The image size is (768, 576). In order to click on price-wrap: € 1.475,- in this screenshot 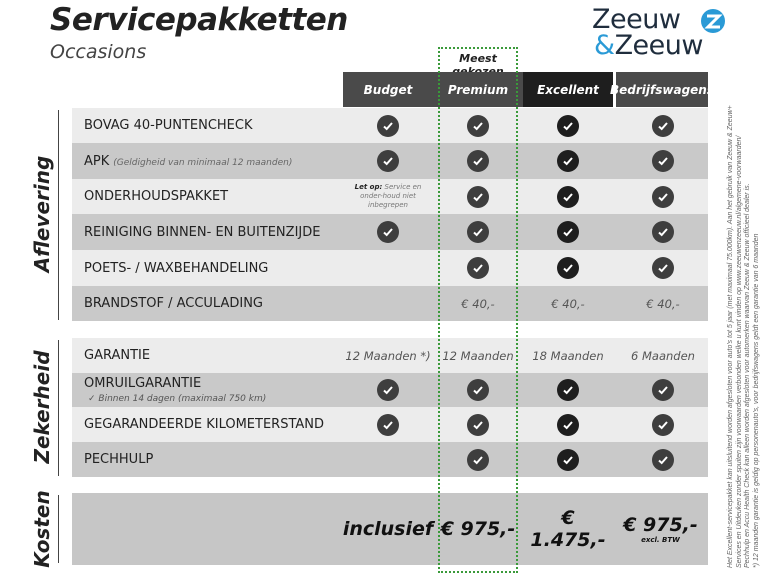, I will do `click(568, 529)`.